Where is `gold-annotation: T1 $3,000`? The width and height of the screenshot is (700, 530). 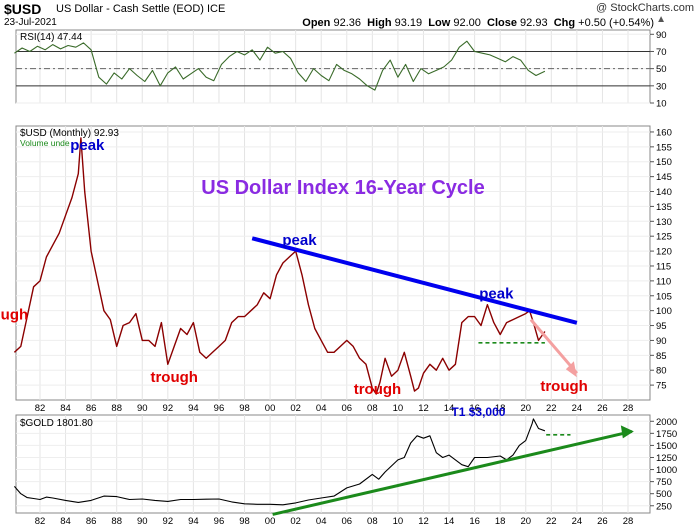 gold-annotation: T1 $3,000 is located at coordinates (478, 412).